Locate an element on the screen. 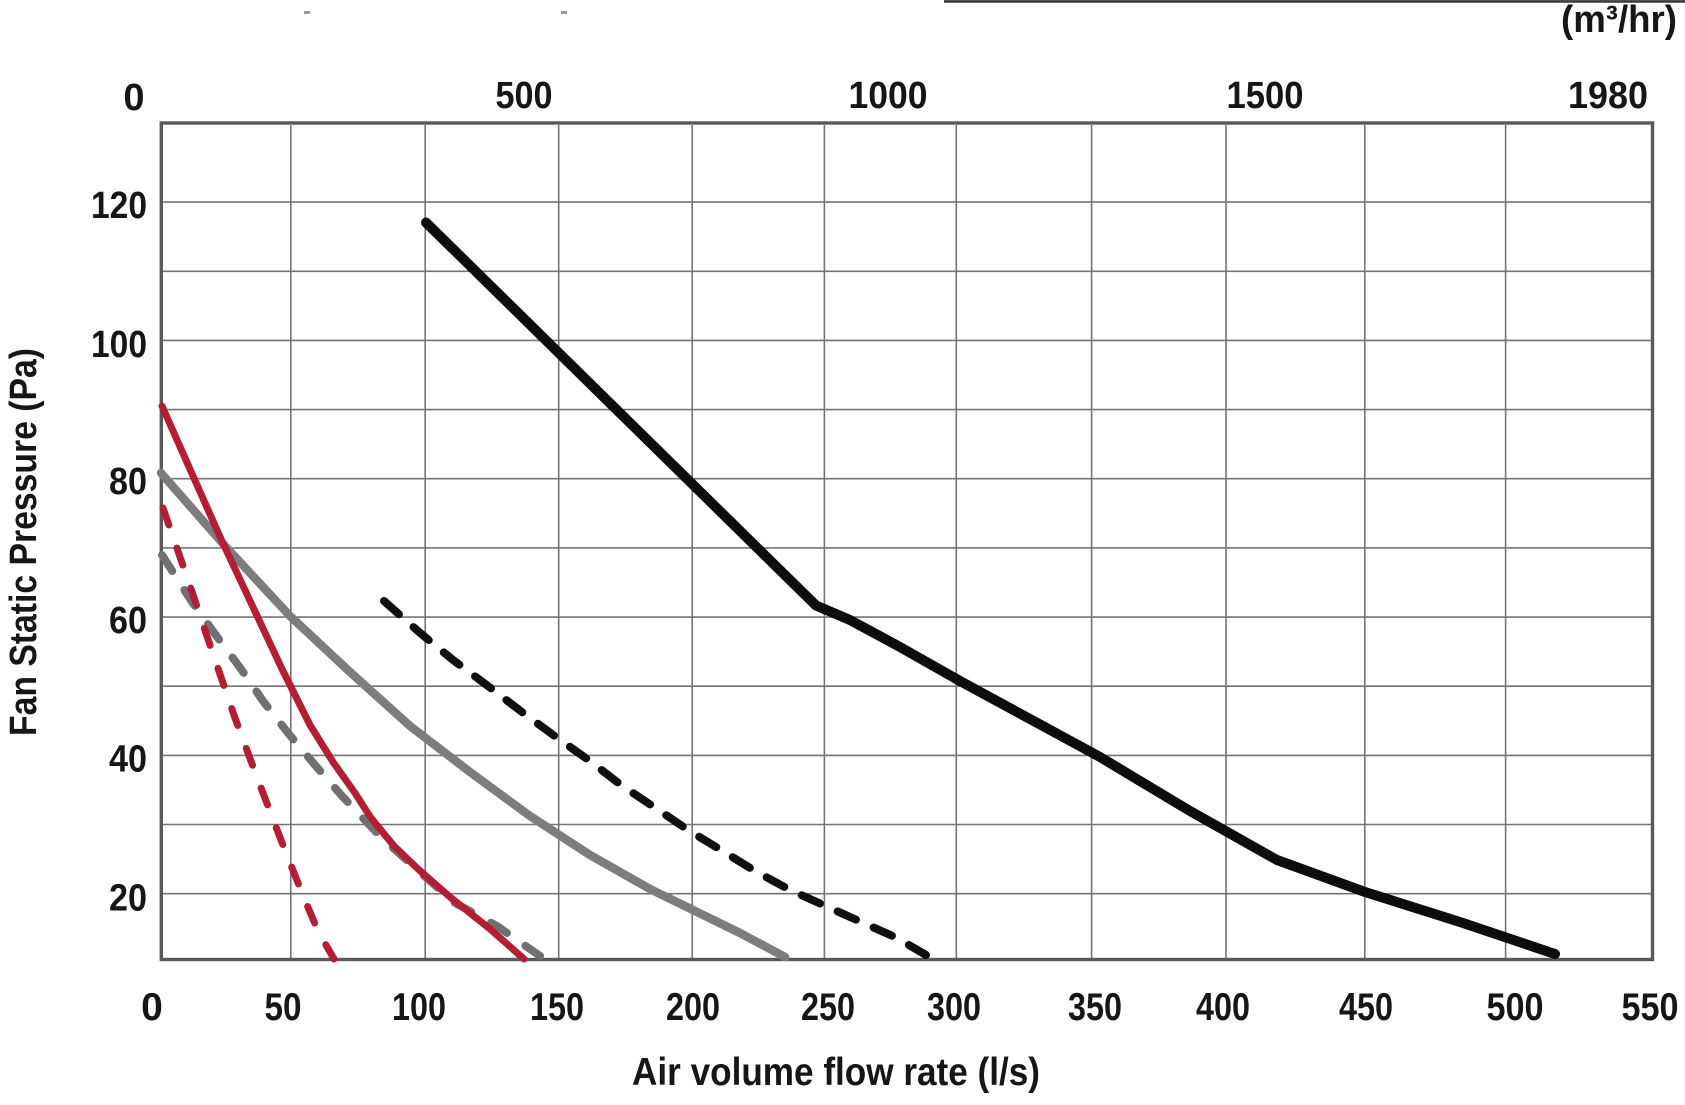  svg-text: 80 is located at coordinates (128, 482).